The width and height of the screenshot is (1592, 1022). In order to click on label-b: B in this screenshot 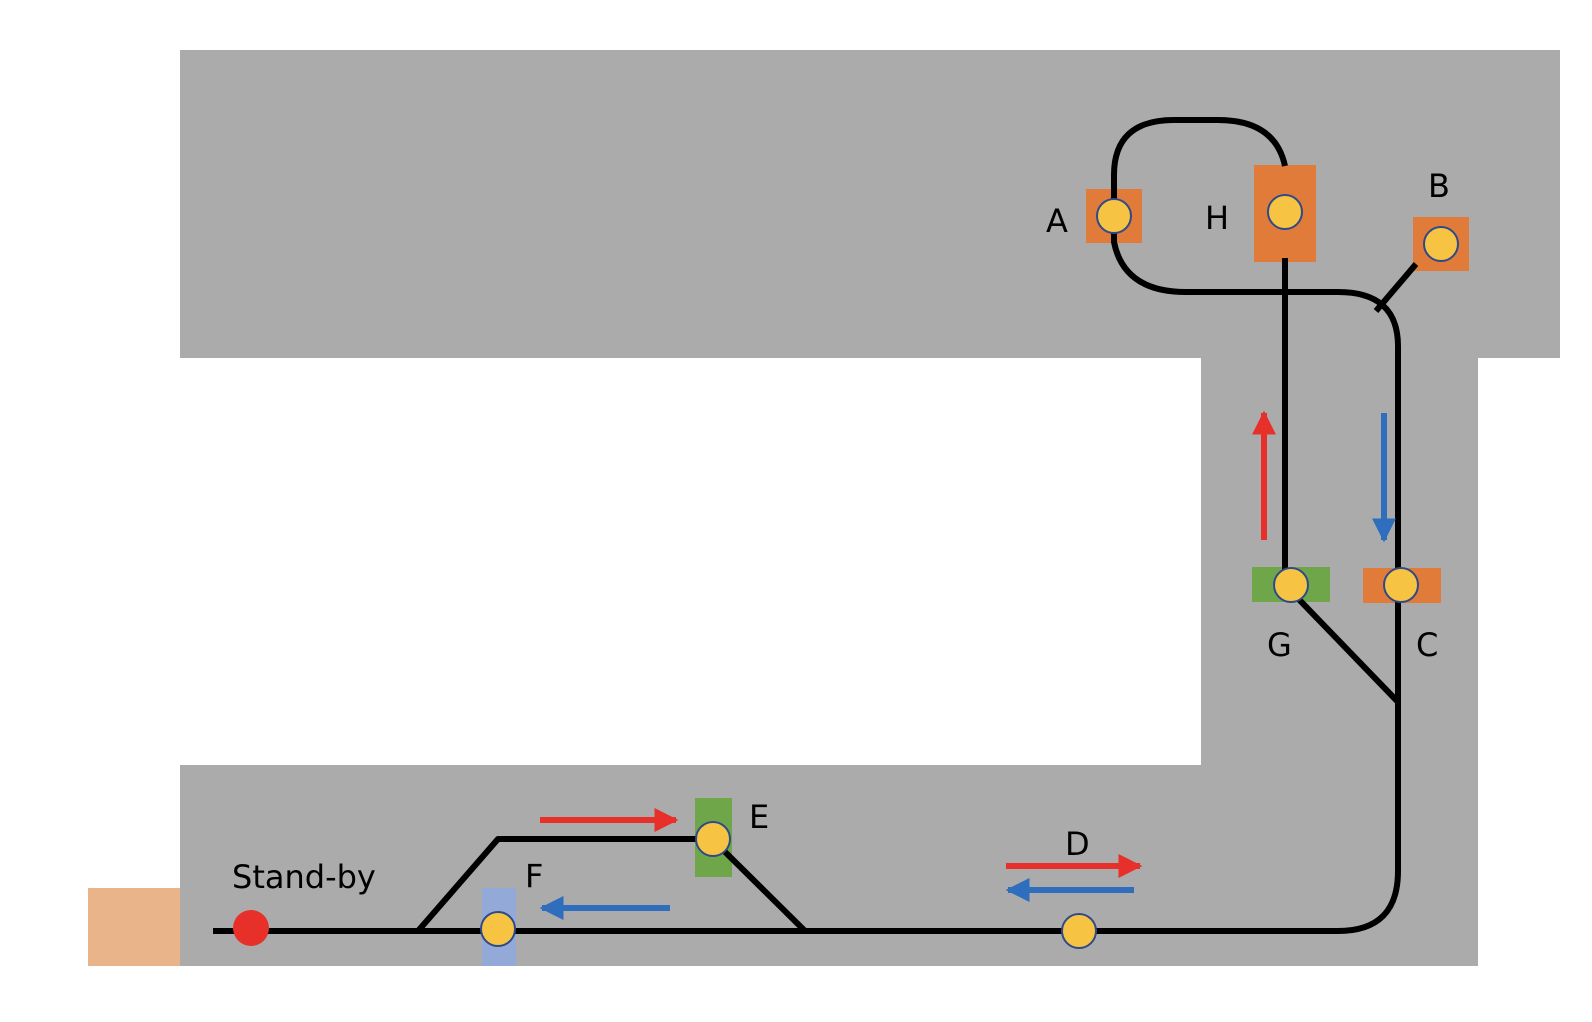, I will do `click(1439, 186)`.